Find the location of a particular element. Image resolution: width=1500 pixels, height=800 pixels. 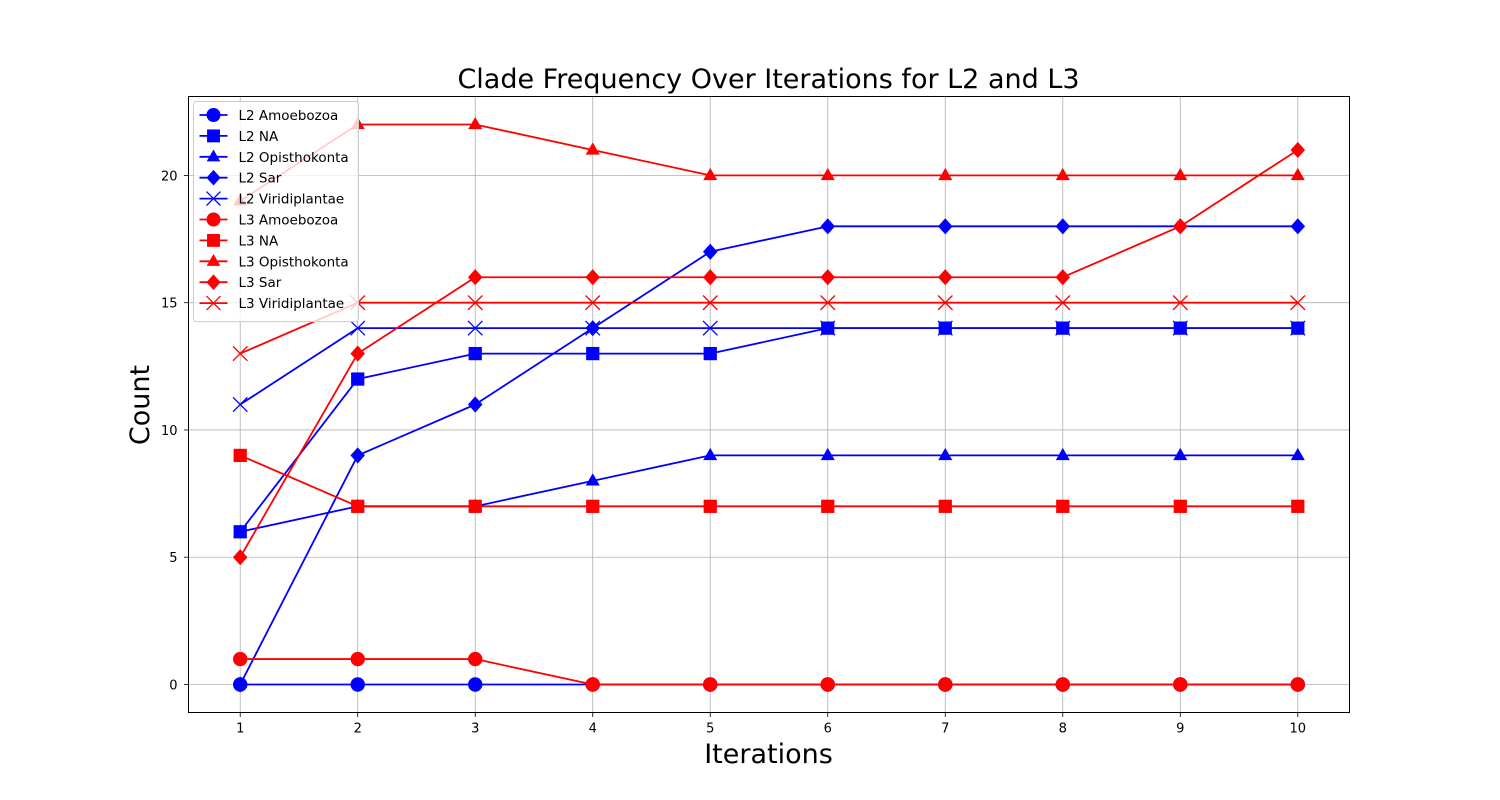

legend-label: L3 Amoebozoa is located at coordinates (289, 221).